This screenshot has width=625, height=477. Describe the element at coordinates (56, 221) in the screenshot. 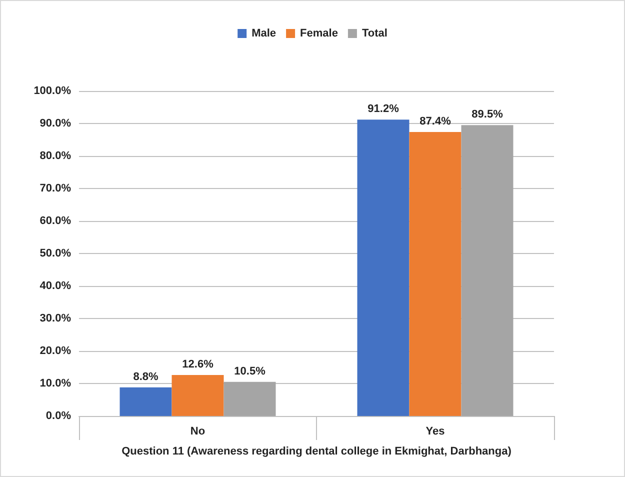

I see `y-tick-label: 60.0%` at that location.